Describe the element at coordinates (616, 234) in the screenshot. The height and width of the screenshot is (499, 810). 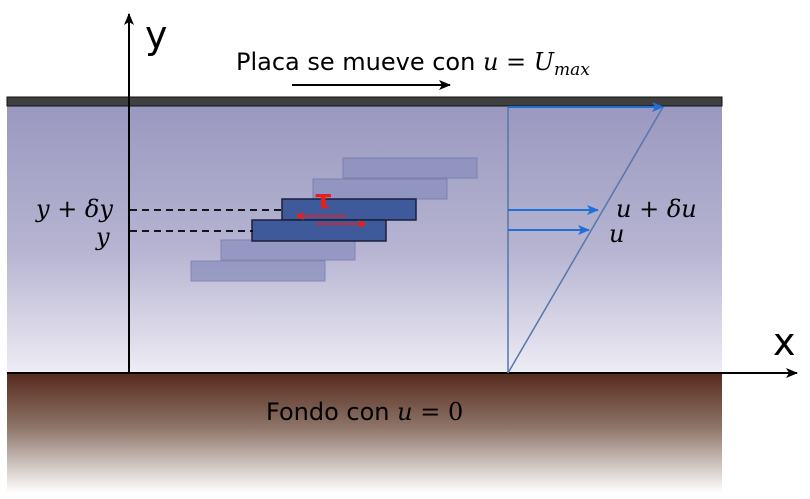
I see `velocity-lower-label: u` at that location.